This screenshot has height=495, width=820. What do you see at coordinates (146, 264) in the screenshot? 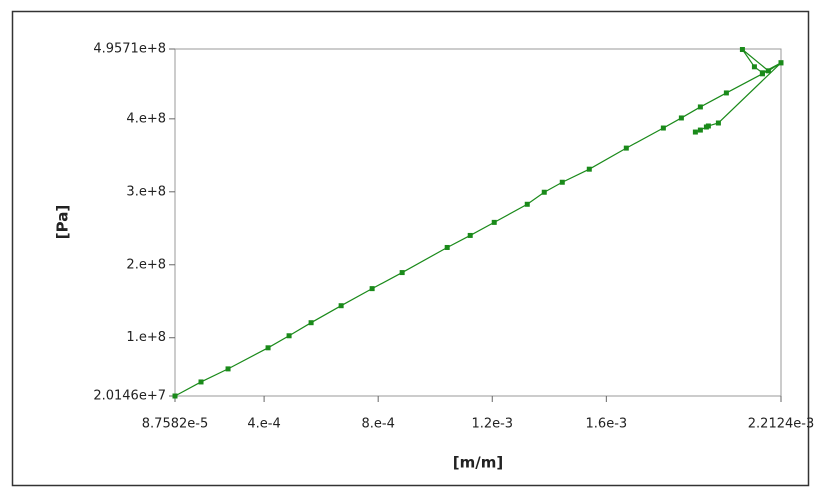
I see `y-tick-label: 2.e+8` at bounding box center [146, 264].